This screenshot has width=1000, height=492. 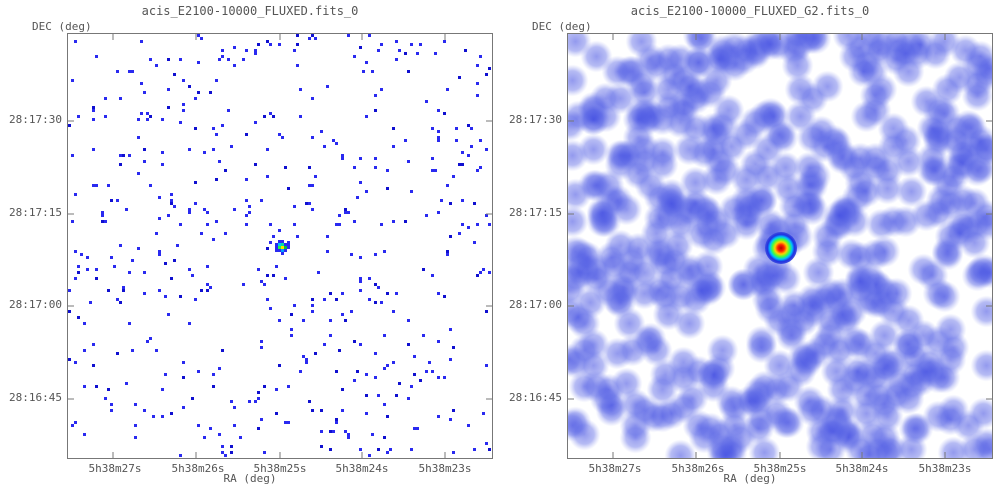 What do you see at coordinates (750, 11) in the screenshot?
I see `panel-title: acis_E2100-10000_FLUXED_G2.fits_0` at bounding box center [750, 11].